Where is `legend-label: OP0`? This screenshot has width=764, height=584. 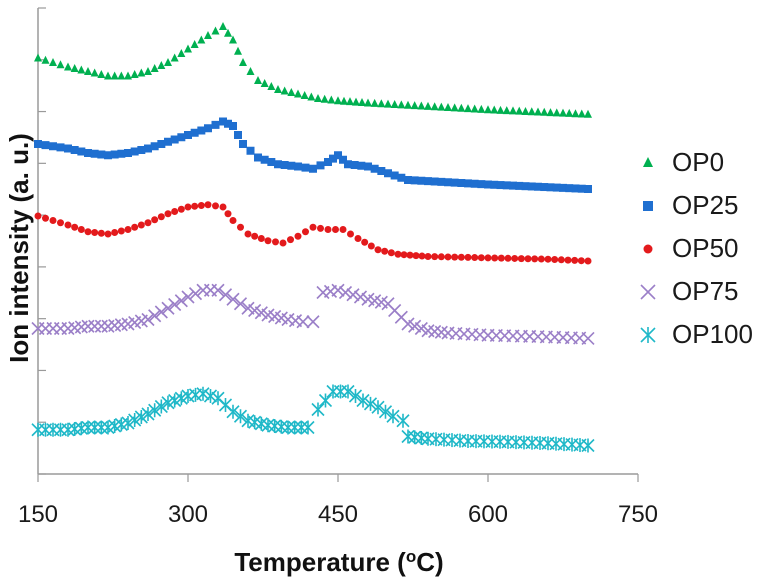
legend-label: OP0 is located at coordinates (698, 162).